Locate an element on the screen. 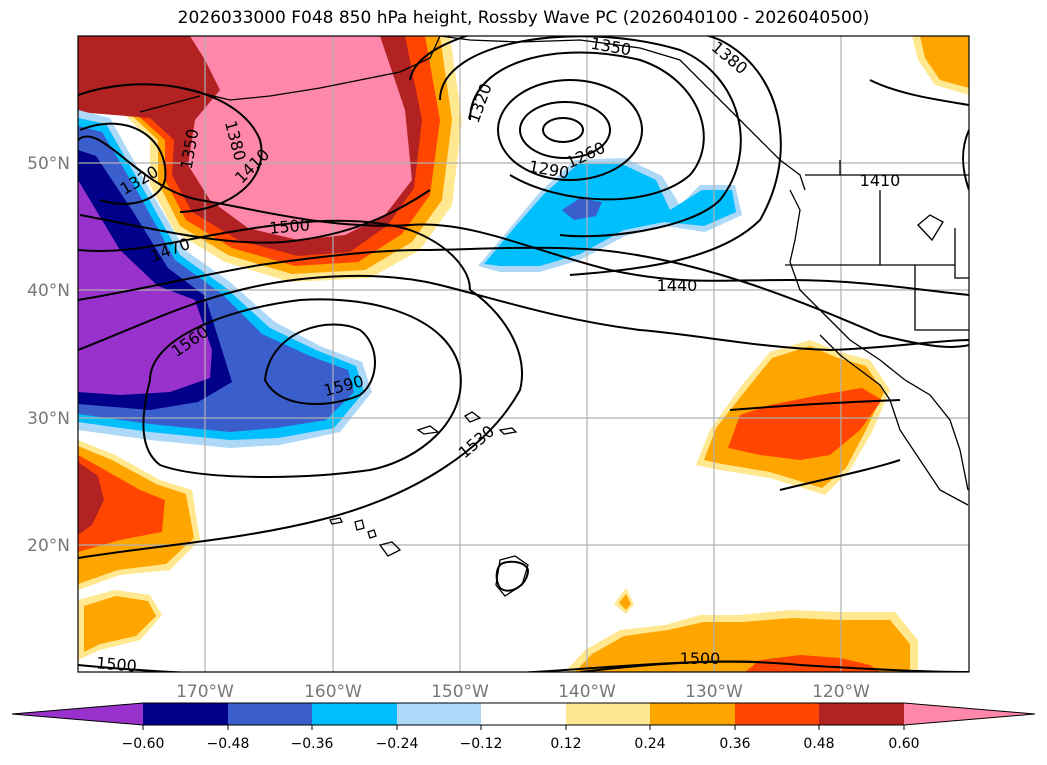  lat-label: 20°N is located at coordinates (48, 546).